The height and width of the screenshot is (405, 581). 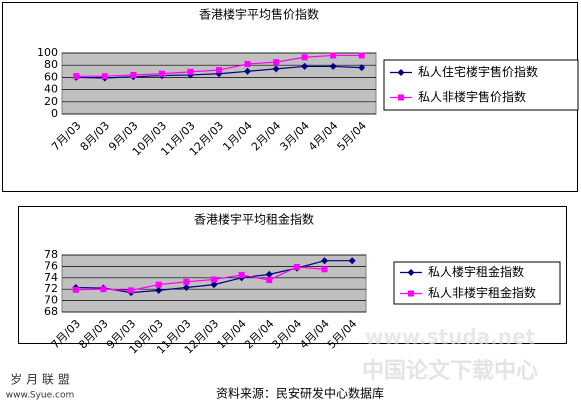 I want to click on watermark: 岁 月 联 盟, so click(x=39, y=379).